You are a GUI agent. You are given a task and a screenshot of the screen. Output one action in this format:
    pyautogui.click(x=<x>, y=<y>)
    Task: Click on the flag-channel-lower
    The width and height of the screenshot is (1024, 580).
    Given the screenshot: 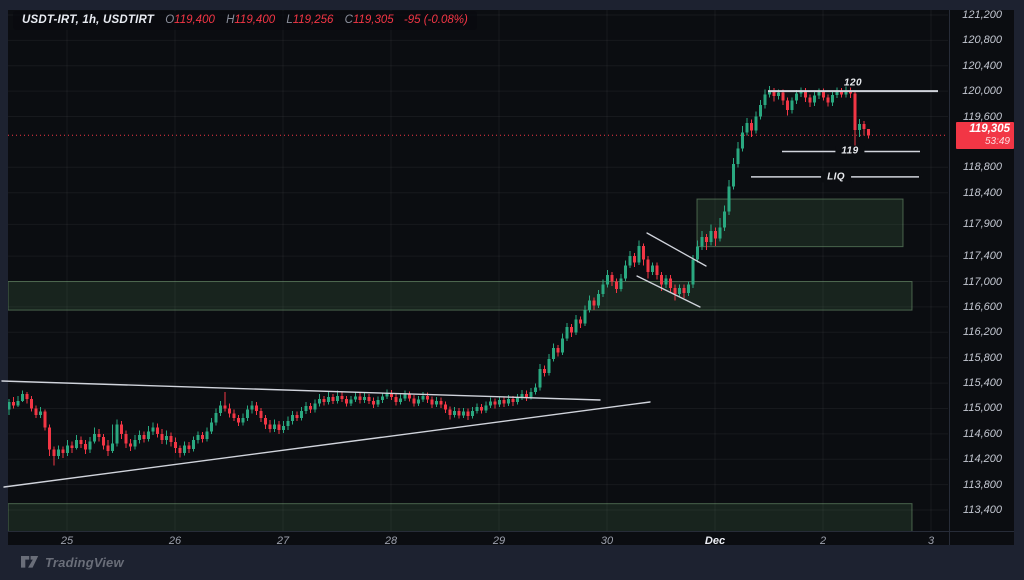 What is the action you would take?
    pyautogui.click(x=668, y=291)
    